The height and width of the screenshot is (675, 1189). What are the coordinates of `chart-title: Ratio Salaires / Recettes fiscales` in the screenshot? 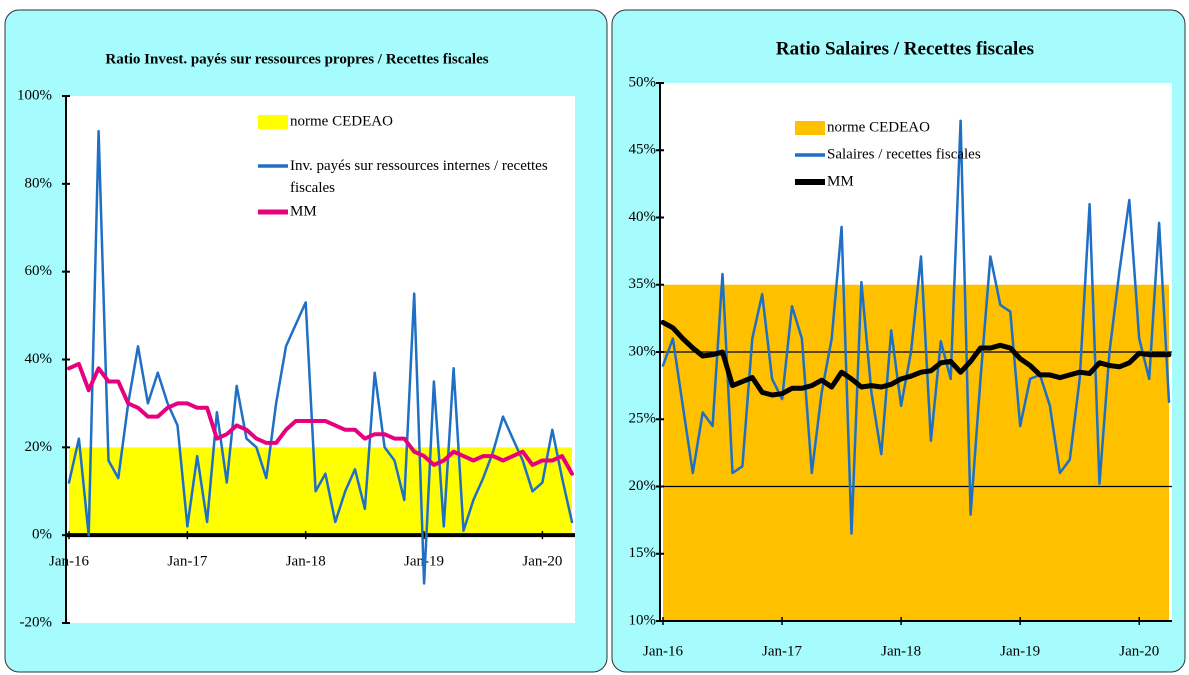 It's located at (905, 48).